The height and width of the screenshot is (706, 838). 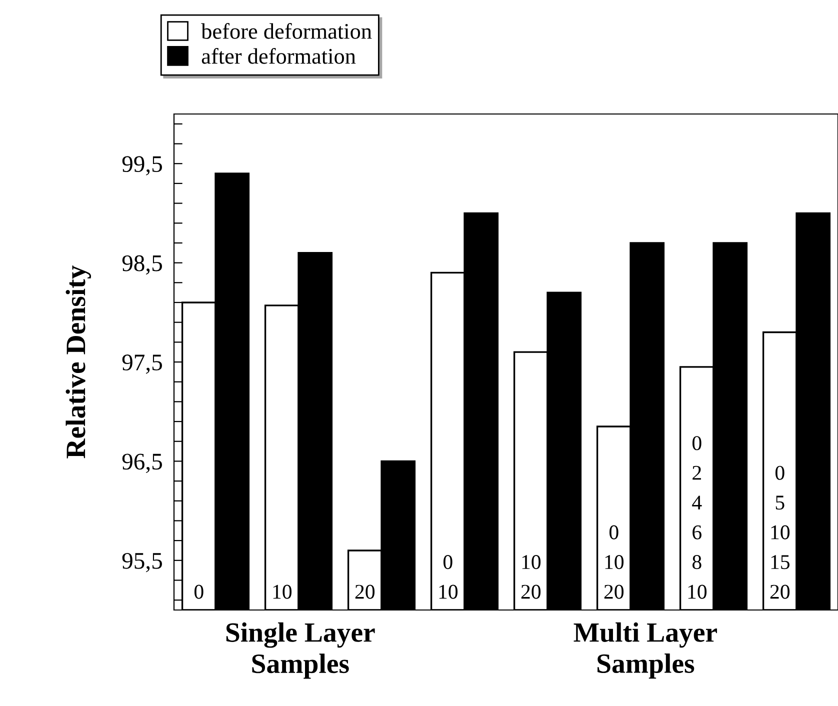 I want to click on x-tick-label: 0 10 20, so click(x=614, y=562).